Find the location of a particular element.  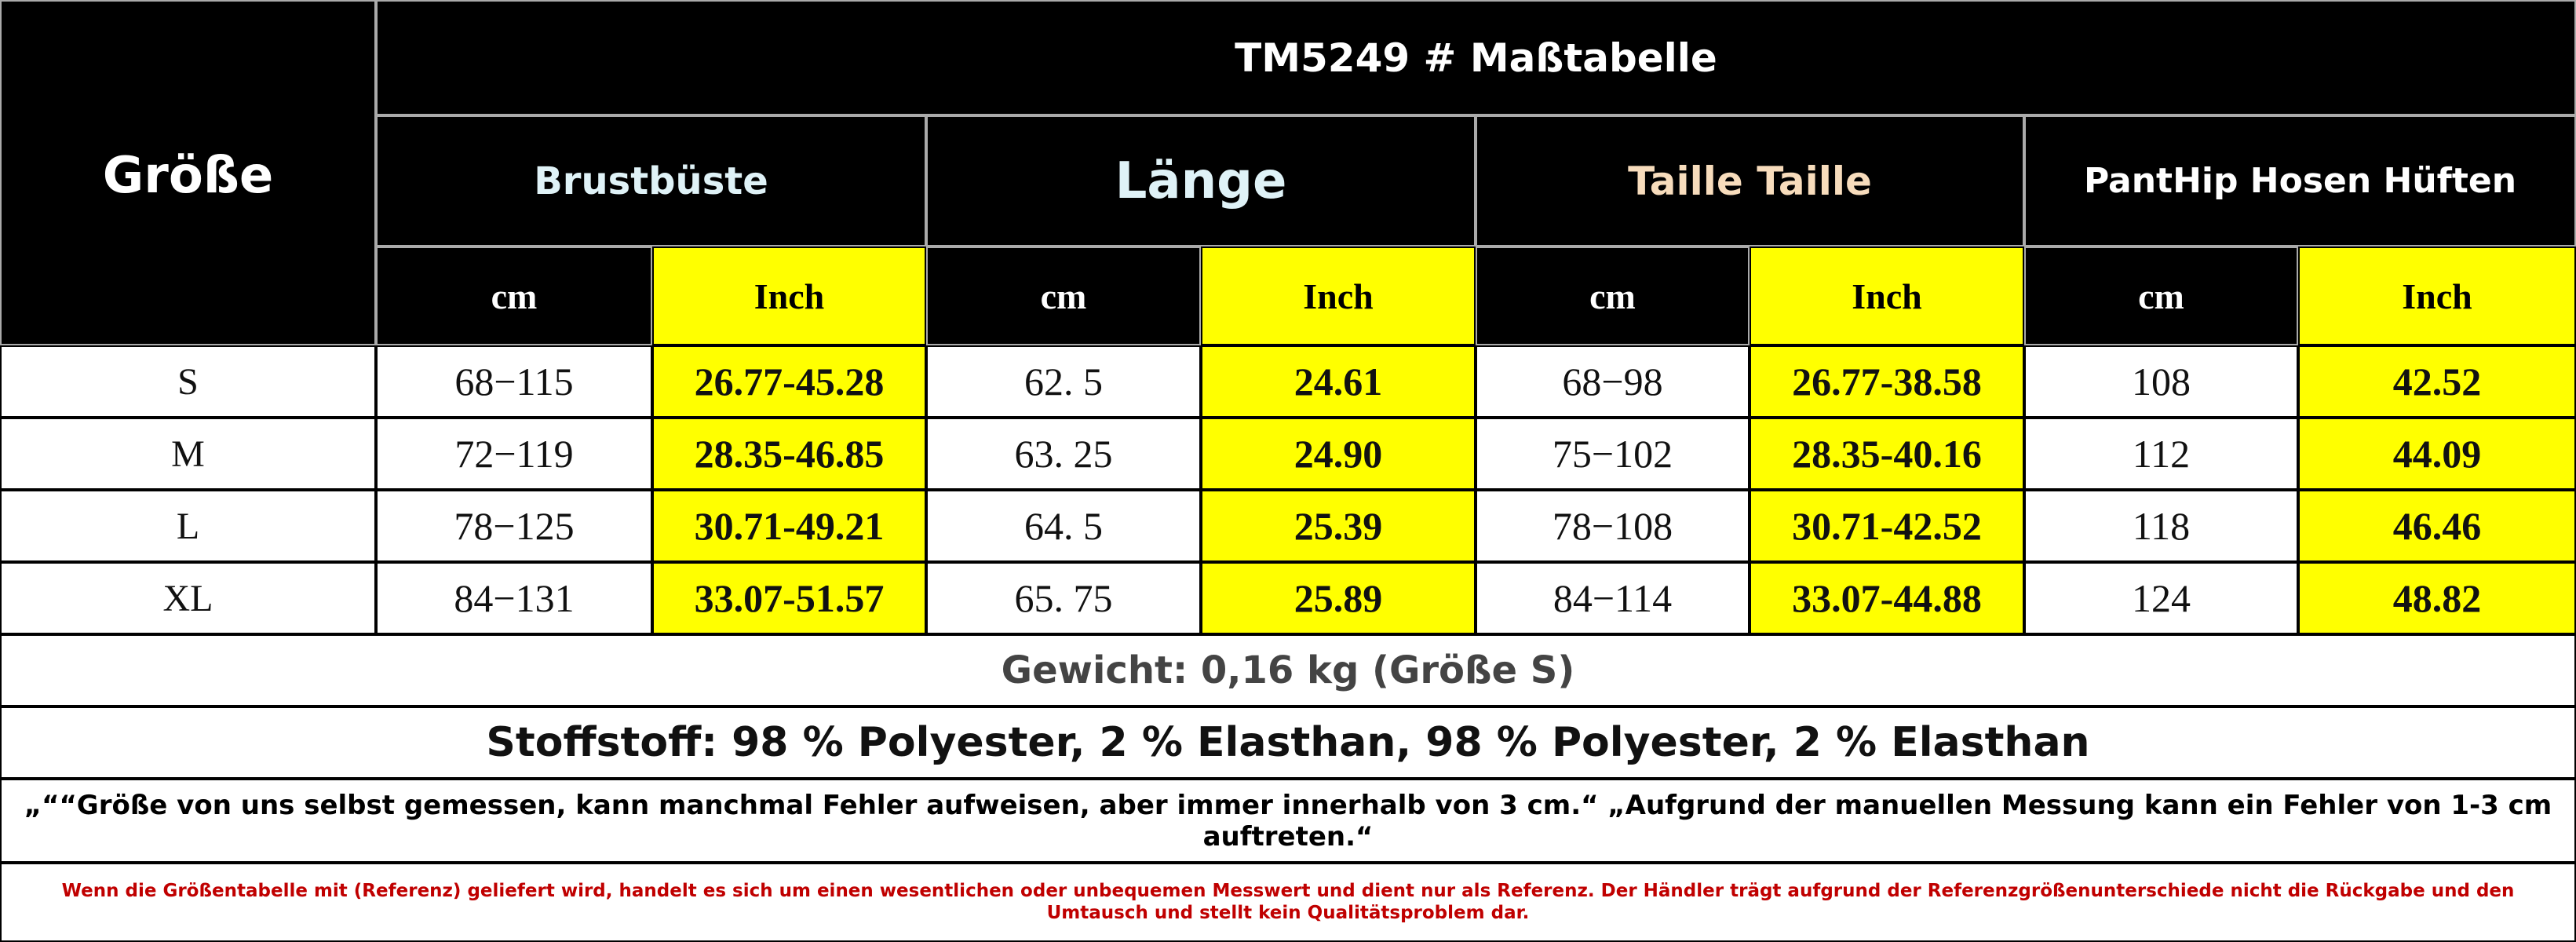

value-cell: 118 is located at coordinates (2161, 526).